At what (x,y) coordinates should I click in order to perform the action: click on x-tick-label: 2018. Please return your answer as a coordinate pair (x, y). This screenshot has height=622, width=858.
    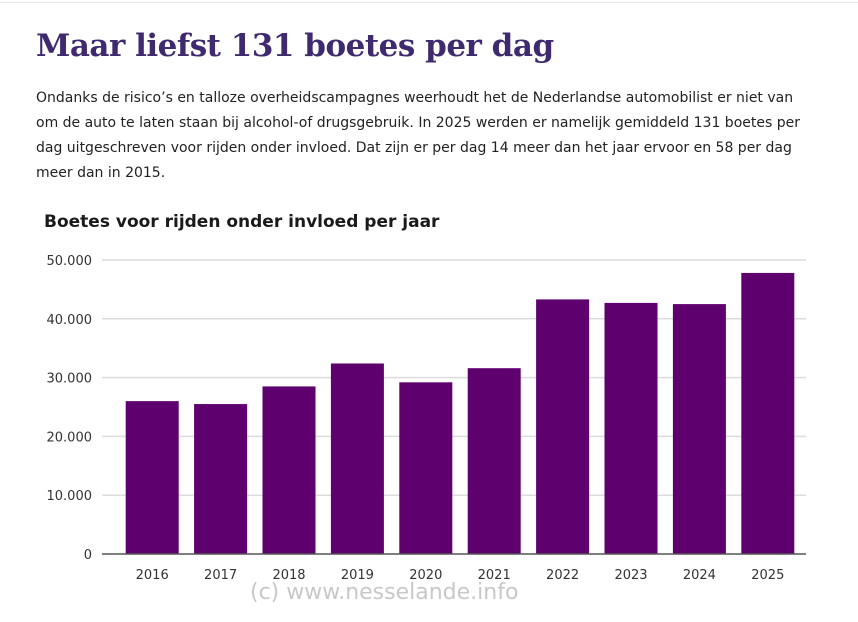
    Looking at the image, I should click on (288, 575).